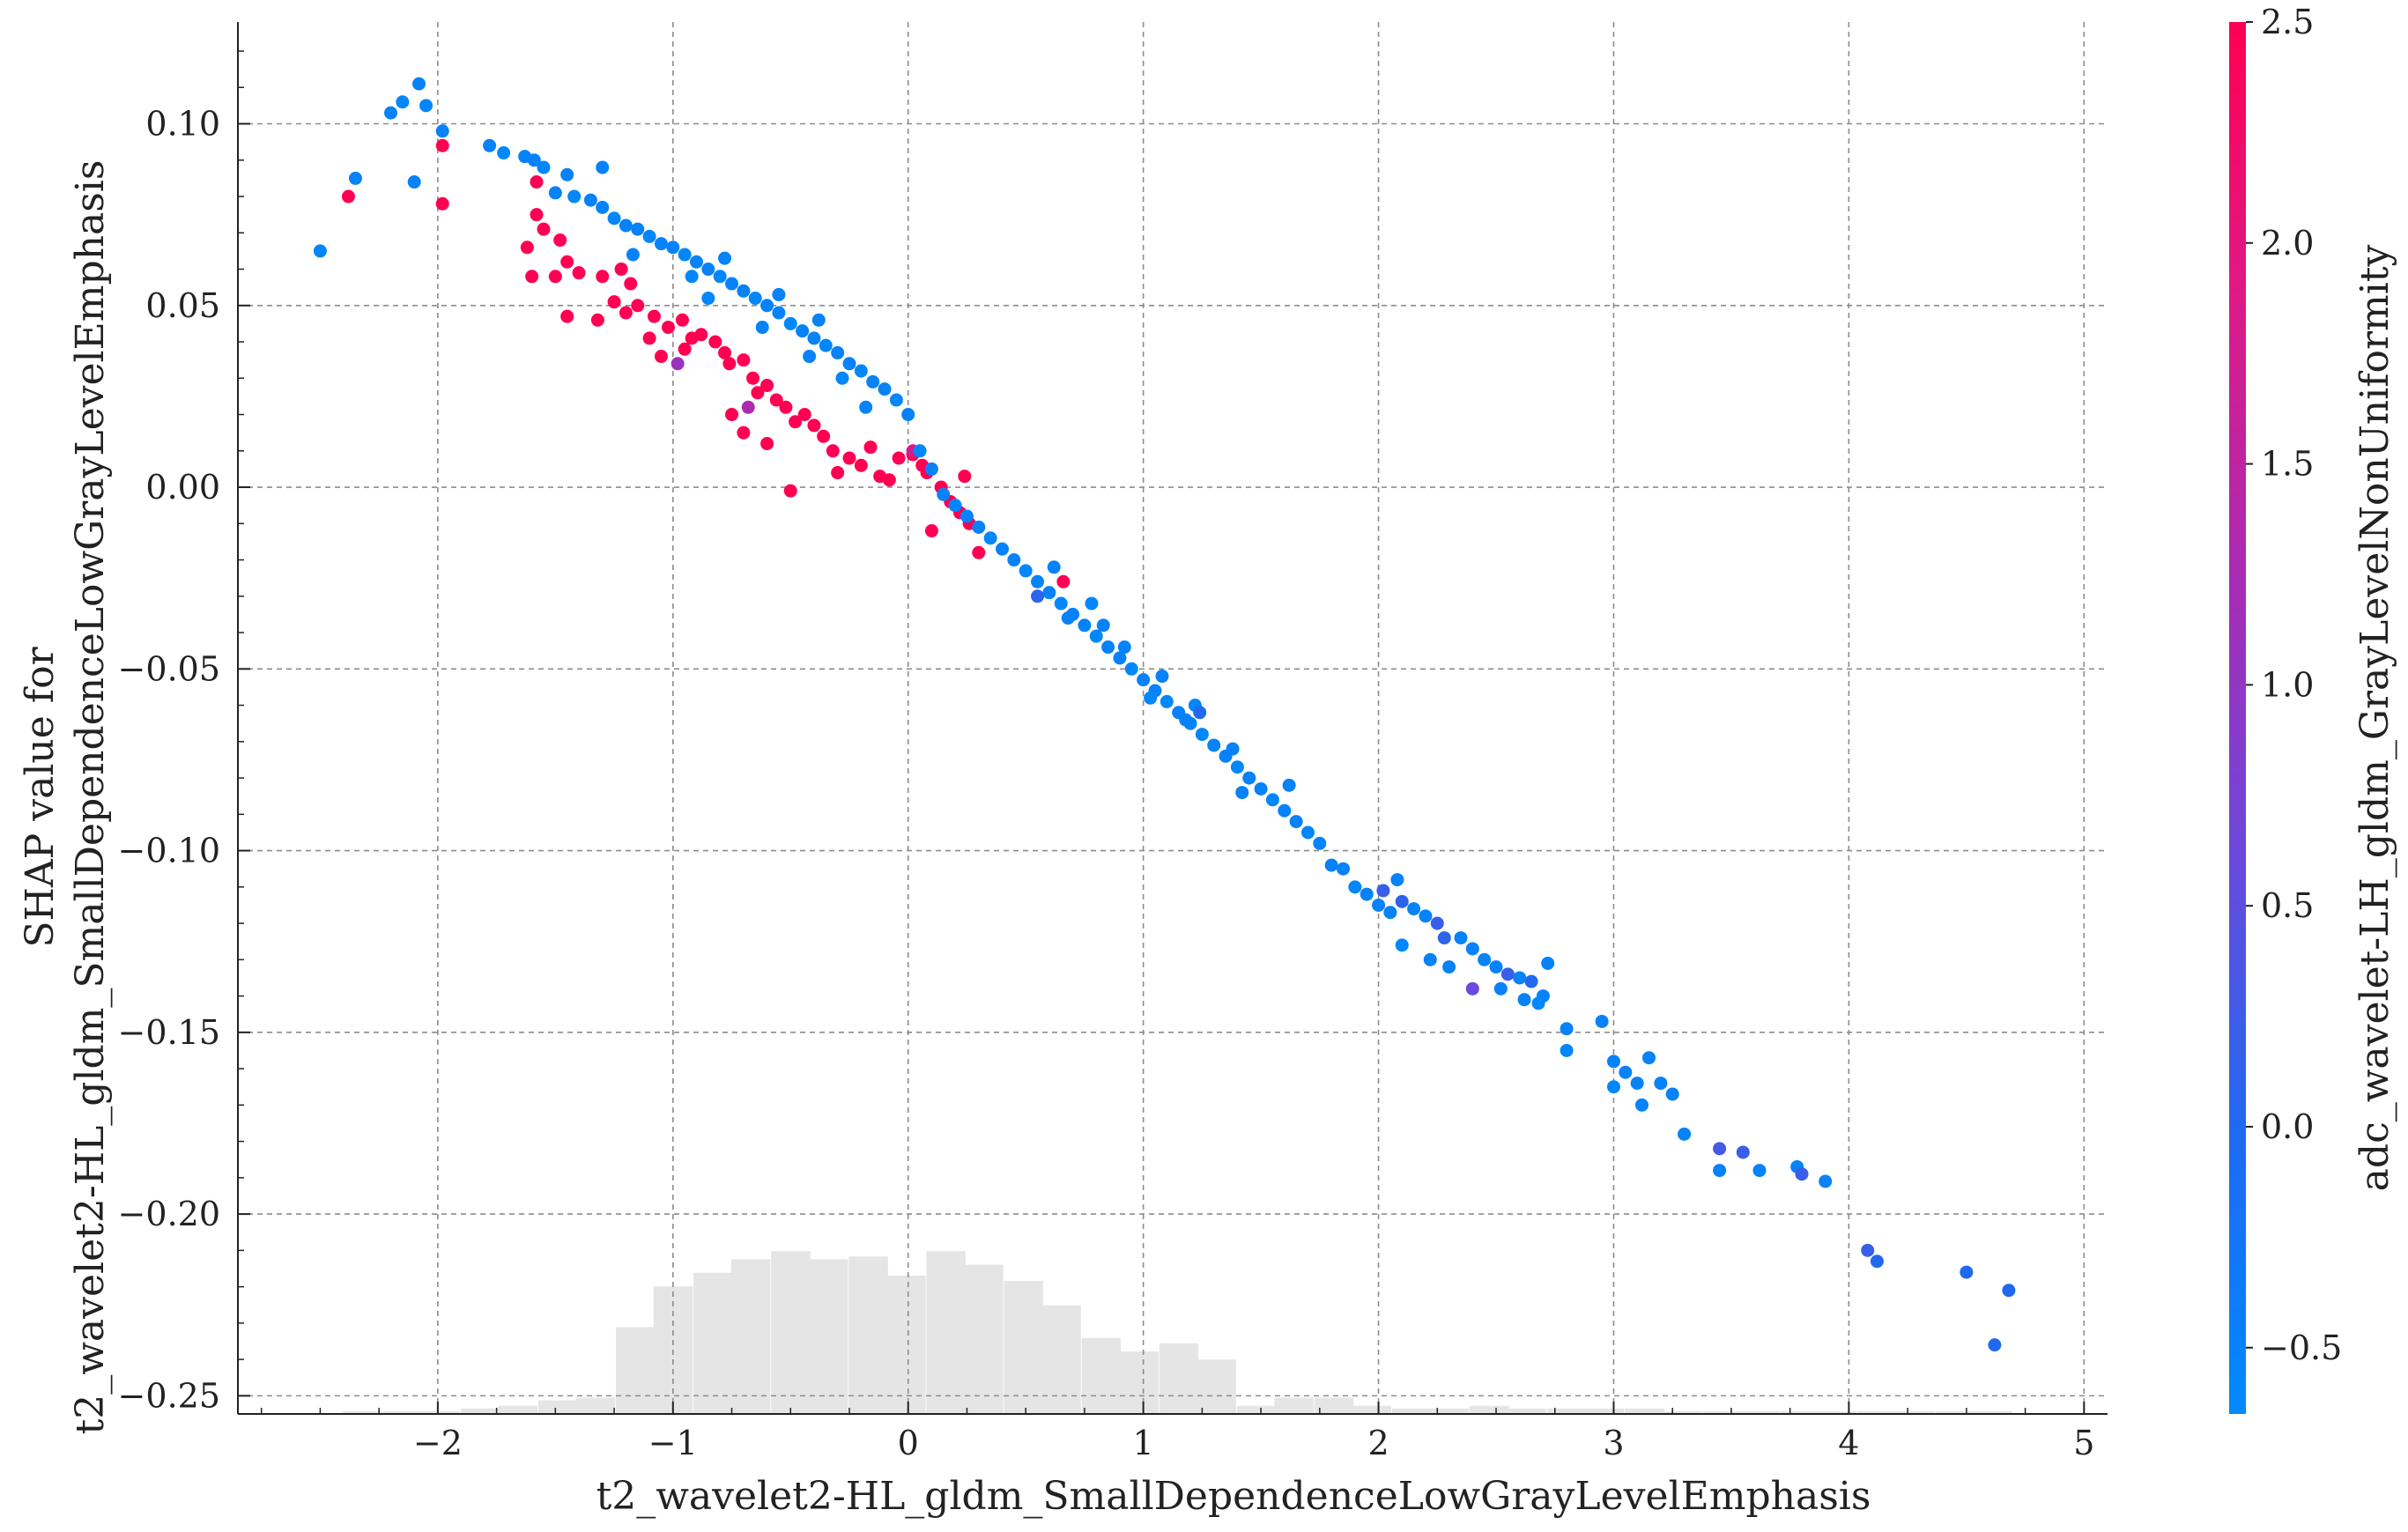 The image size is (2408, 1532). What do you see at coordinates (1177, 1332) in the screenshot?
I see `feature-histogram` at bounding box center [1177, 1332].